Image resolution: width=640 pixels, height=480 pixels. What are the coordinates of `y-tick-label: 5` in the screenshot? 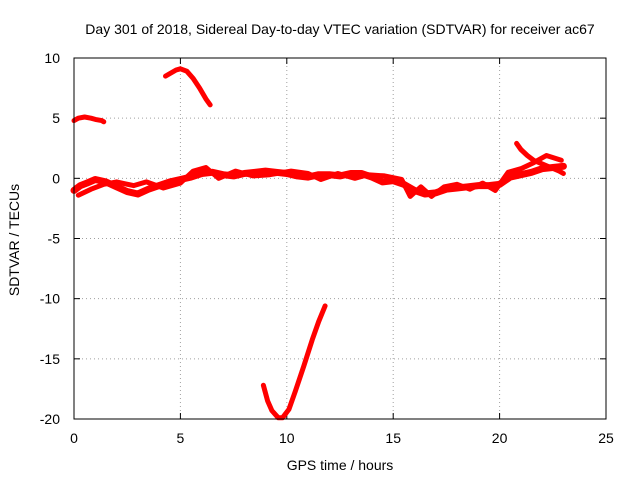 It's located at (56, 118).